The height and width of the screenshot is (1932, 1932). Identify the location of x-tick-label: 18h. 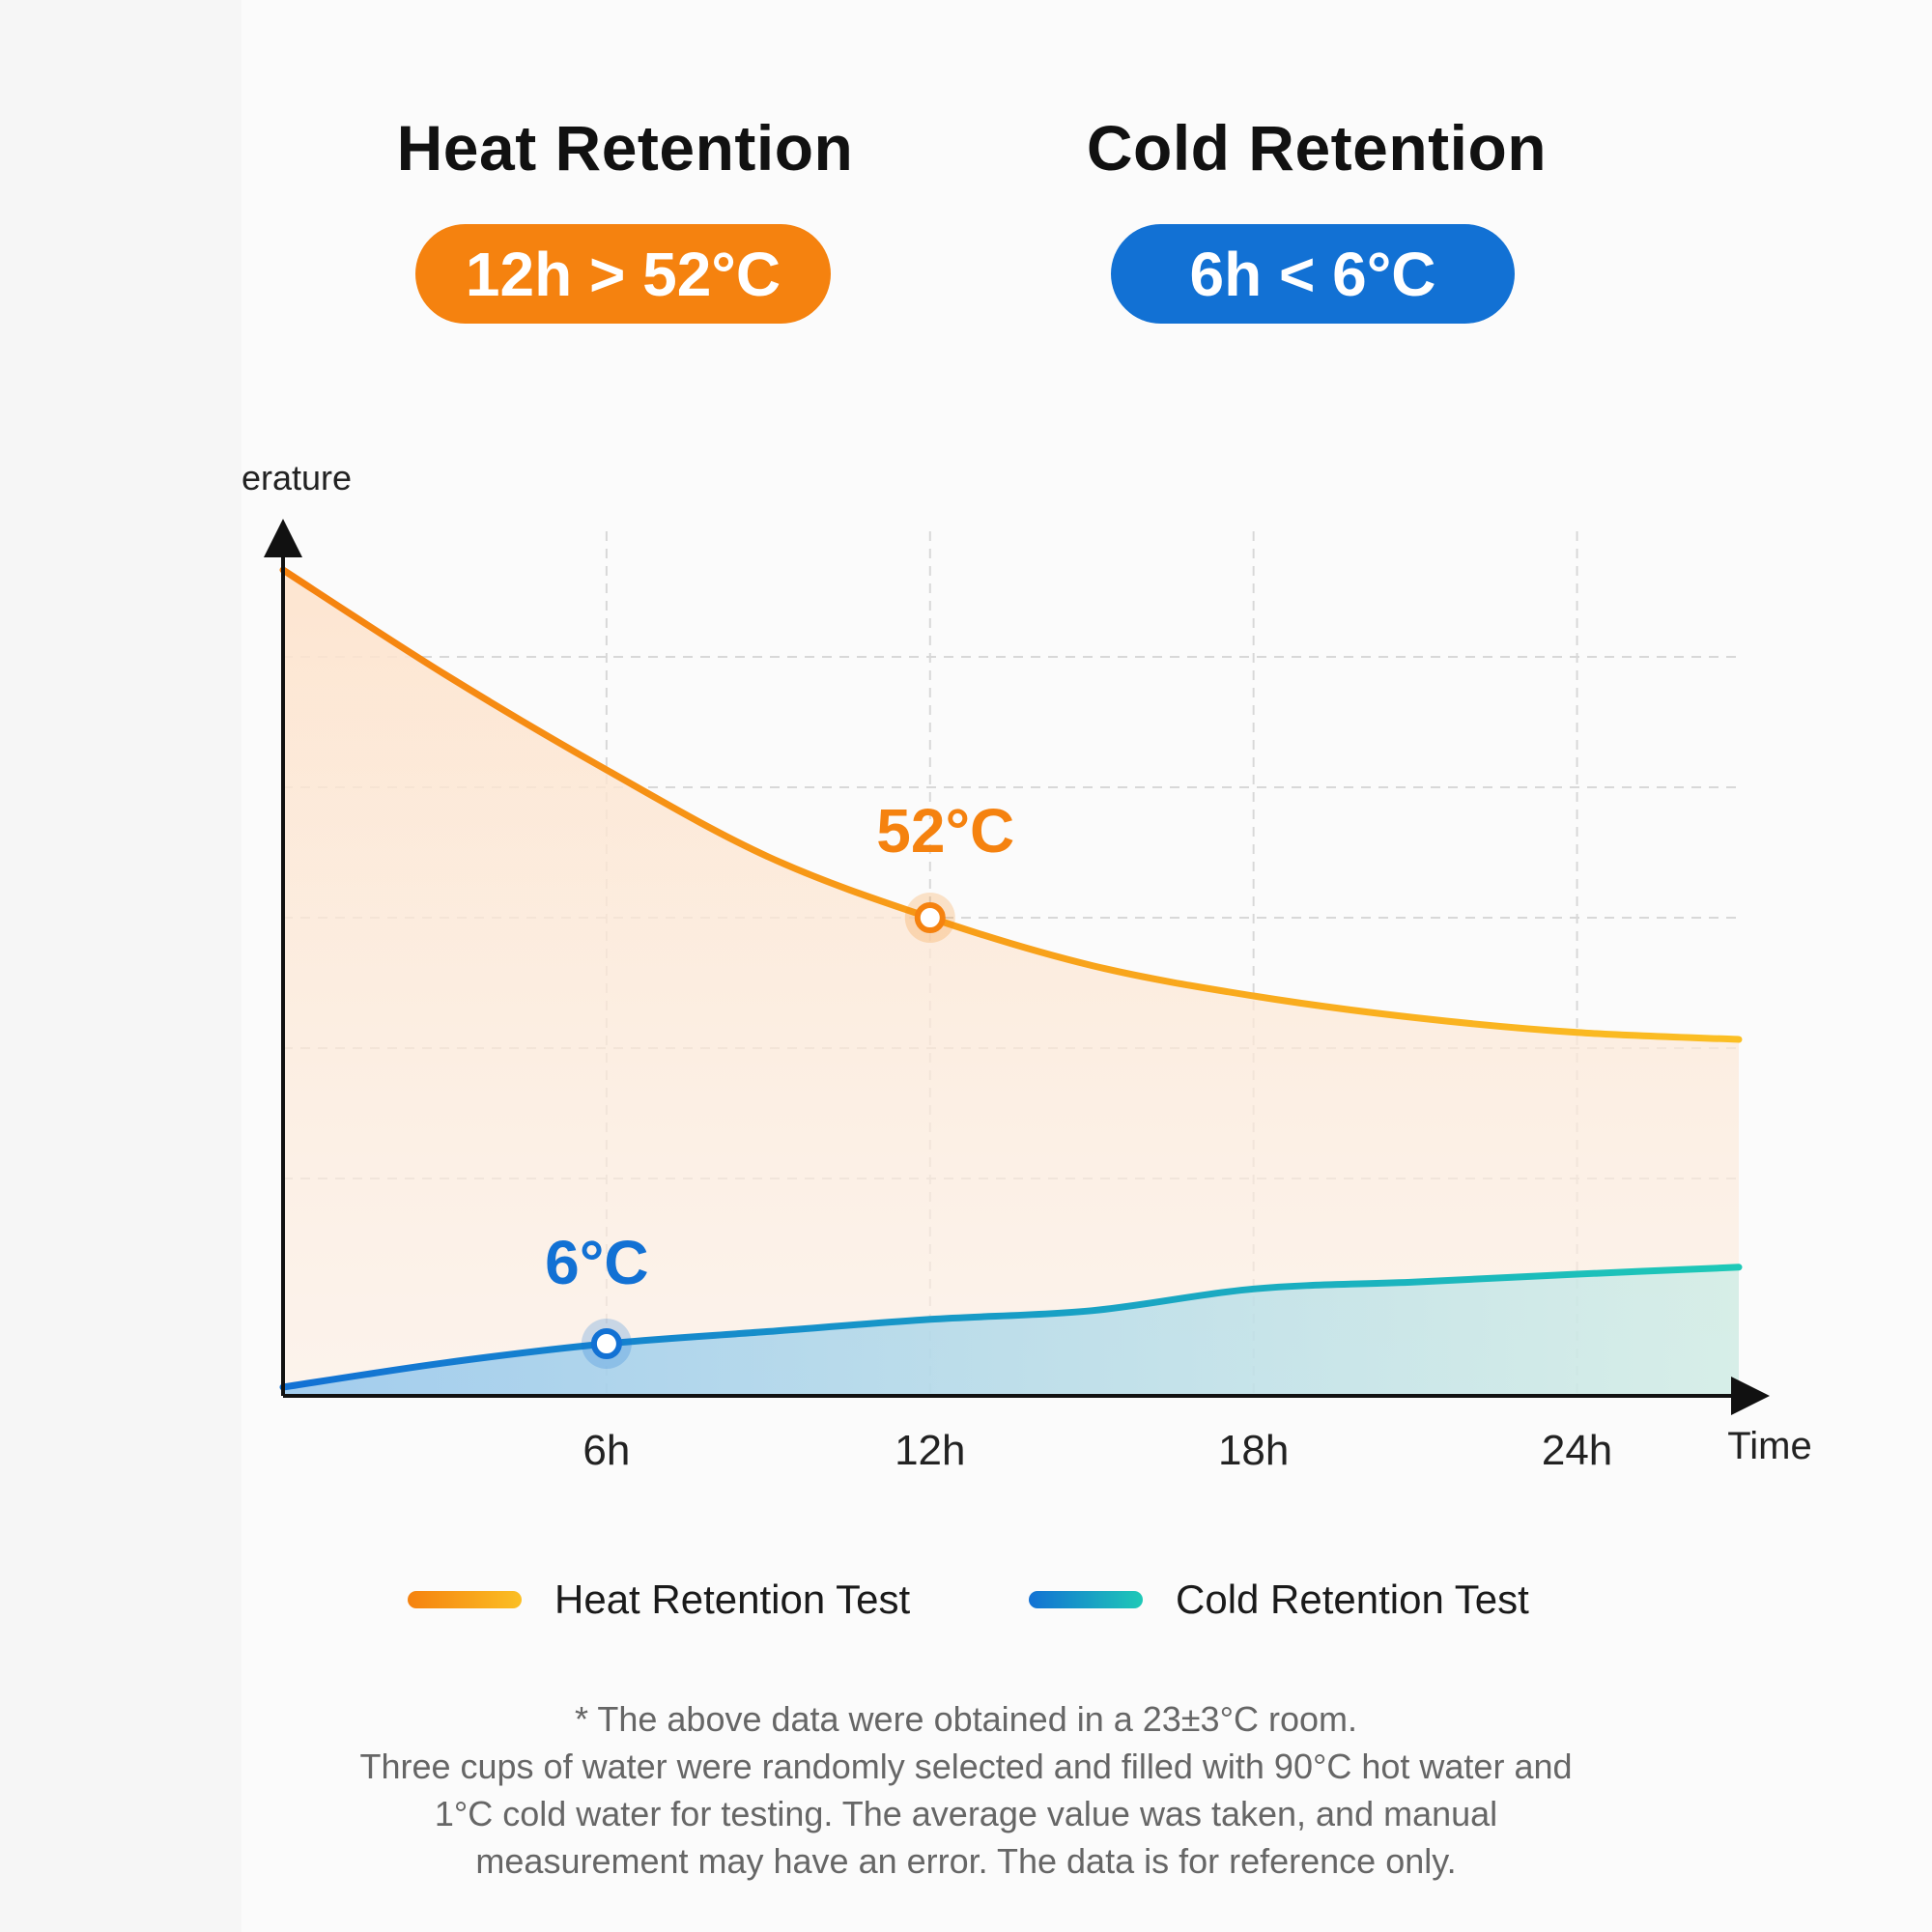
(1253, 1450).